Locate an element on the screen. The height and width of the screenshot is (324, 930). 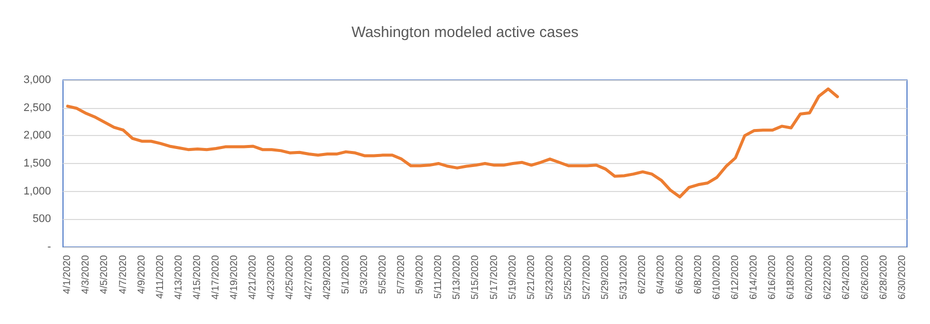
x-tick-label: 4/25/2020 is located at coordinates (290, 277).